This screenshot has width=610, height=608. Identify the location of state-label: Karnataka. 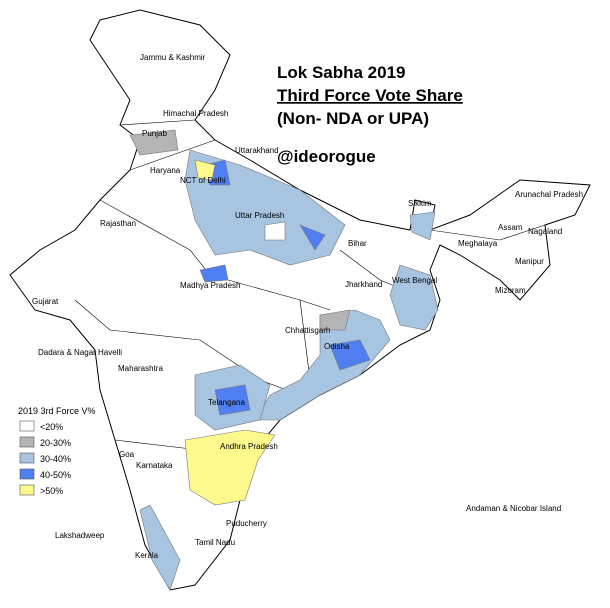
(154, 465).